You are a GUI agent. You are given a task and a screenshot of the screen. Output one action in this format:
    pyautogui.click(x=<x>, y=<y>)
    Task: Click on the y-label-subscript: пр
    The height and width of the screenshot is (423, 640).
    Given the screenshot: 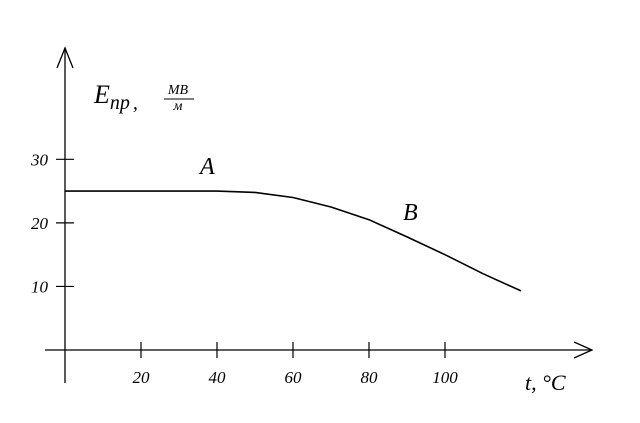 What is the action you would take?
    pyautogui.click(x=120, y=103)
    